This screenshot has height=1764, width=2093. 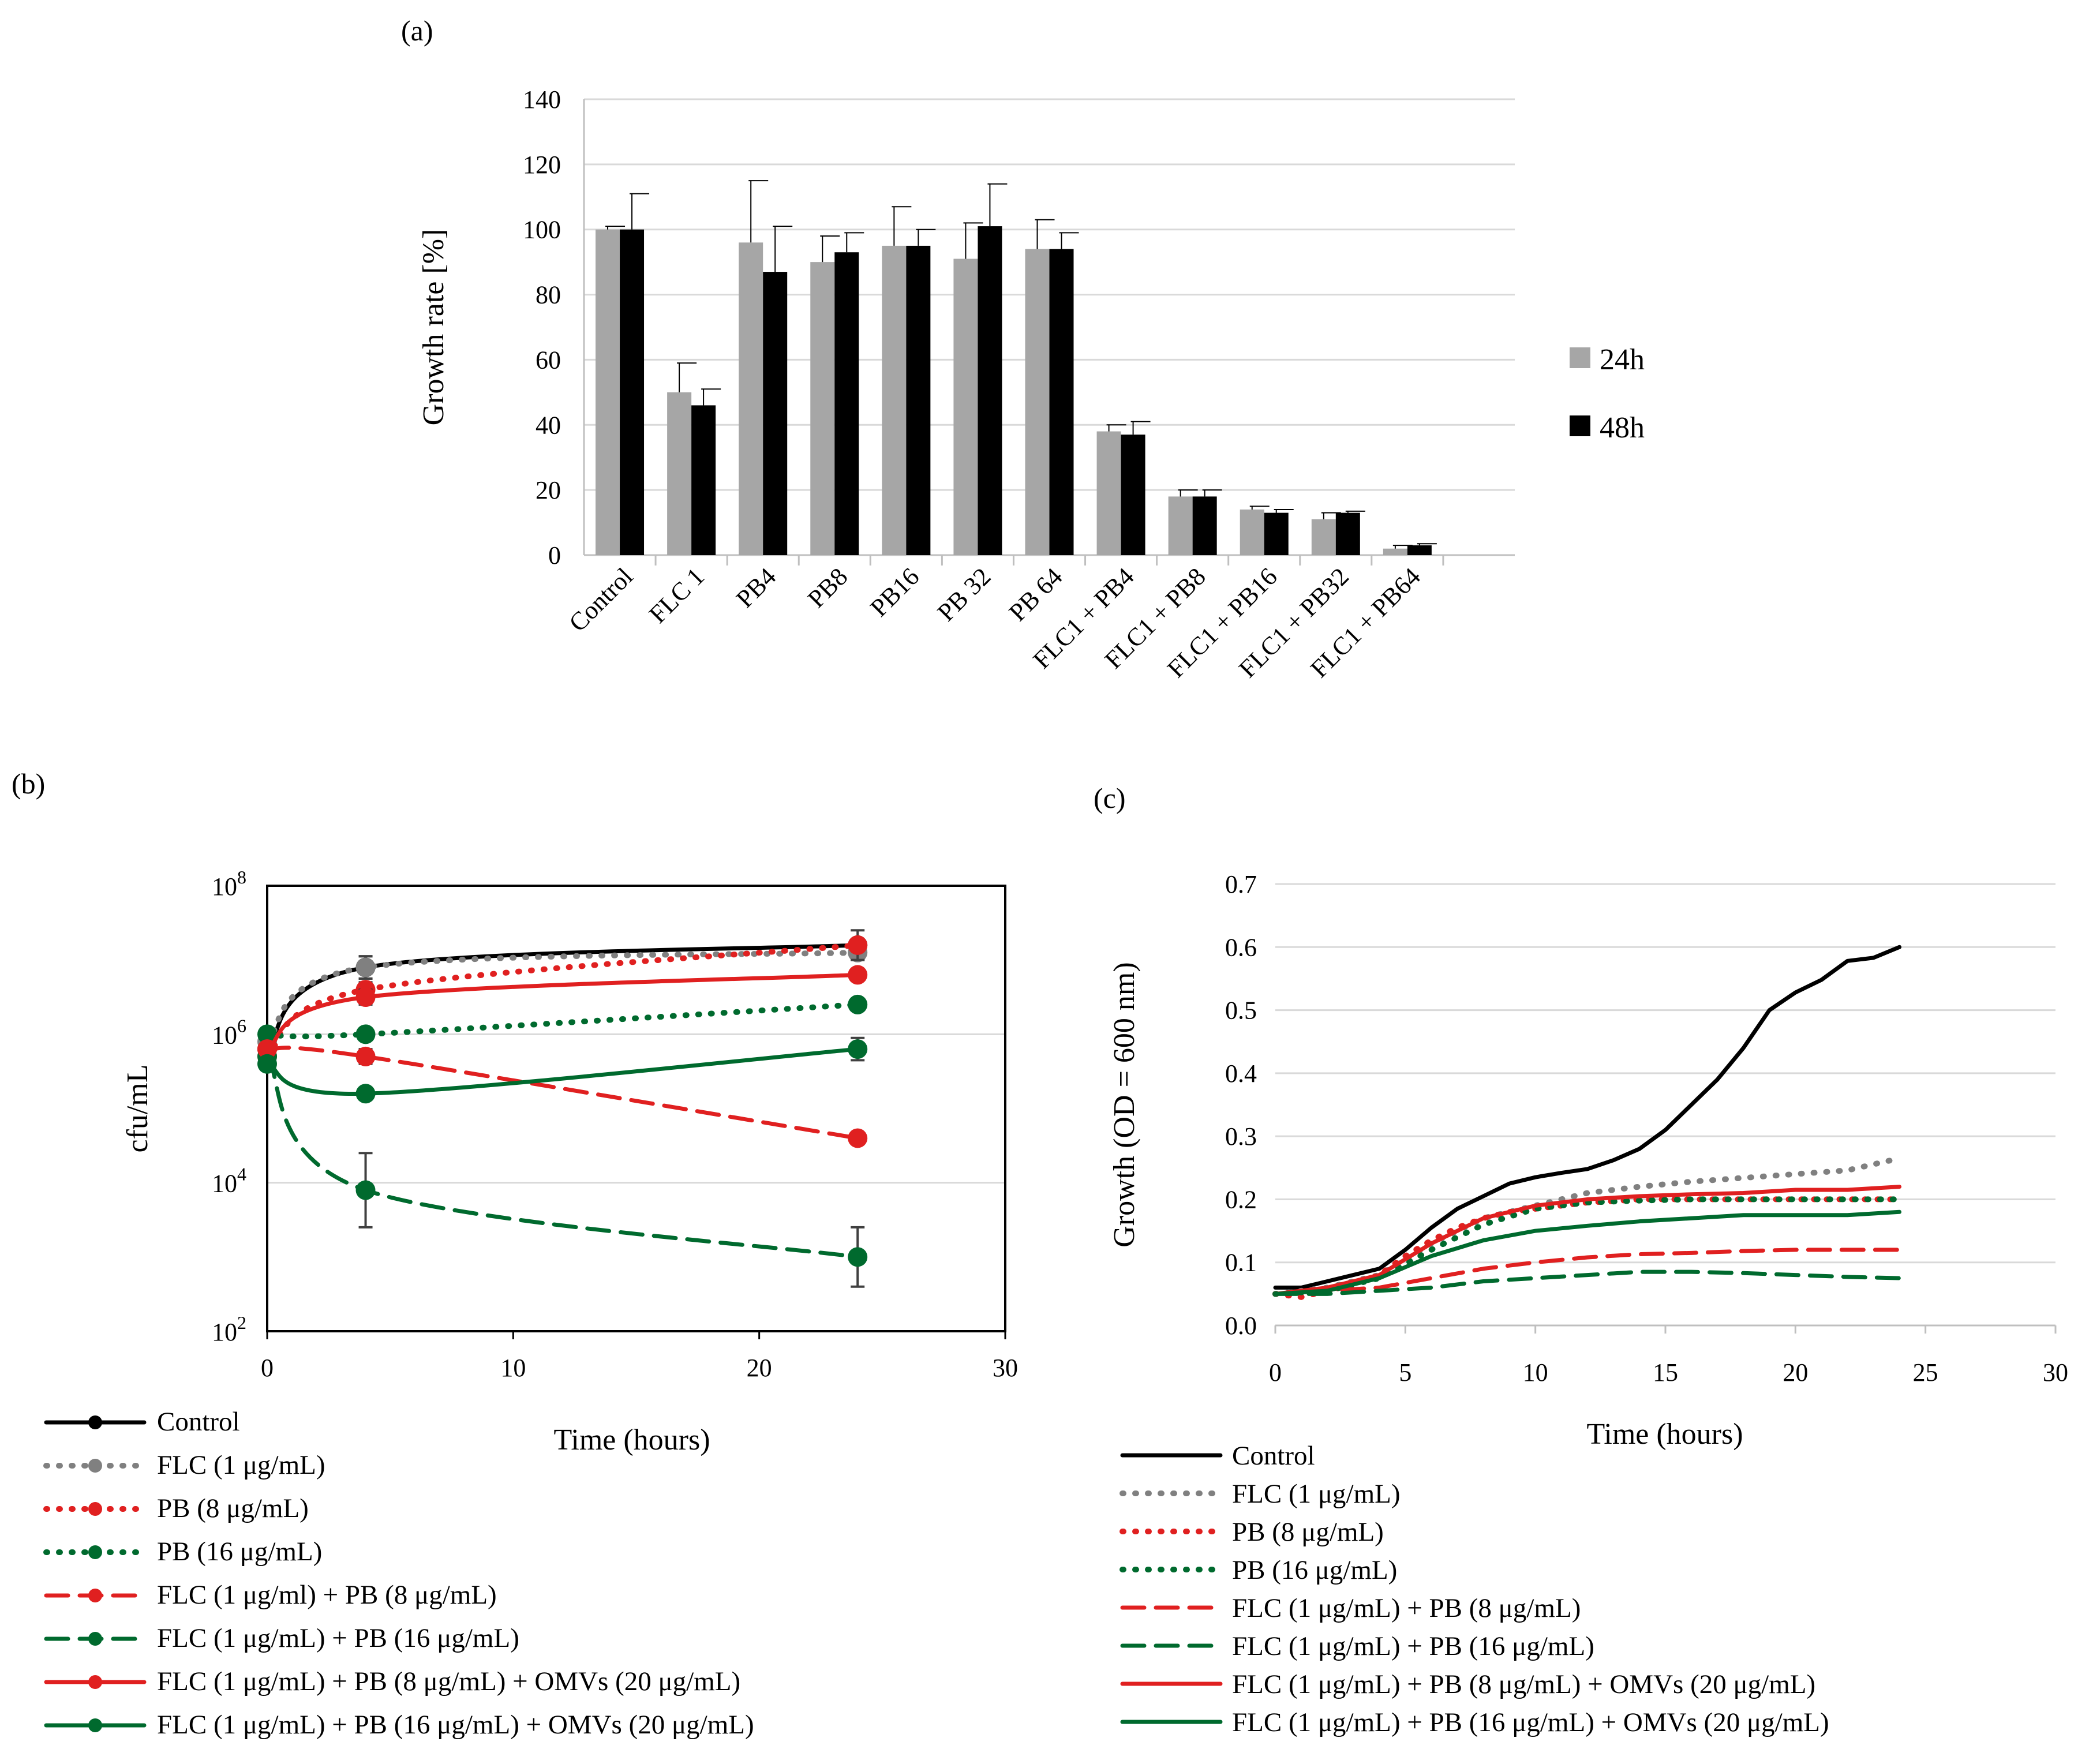 What do you see at coordinates (1623, 360) in the screenshot?
I see `a-legend-label: 24h` at bounding box center [1623, 360].